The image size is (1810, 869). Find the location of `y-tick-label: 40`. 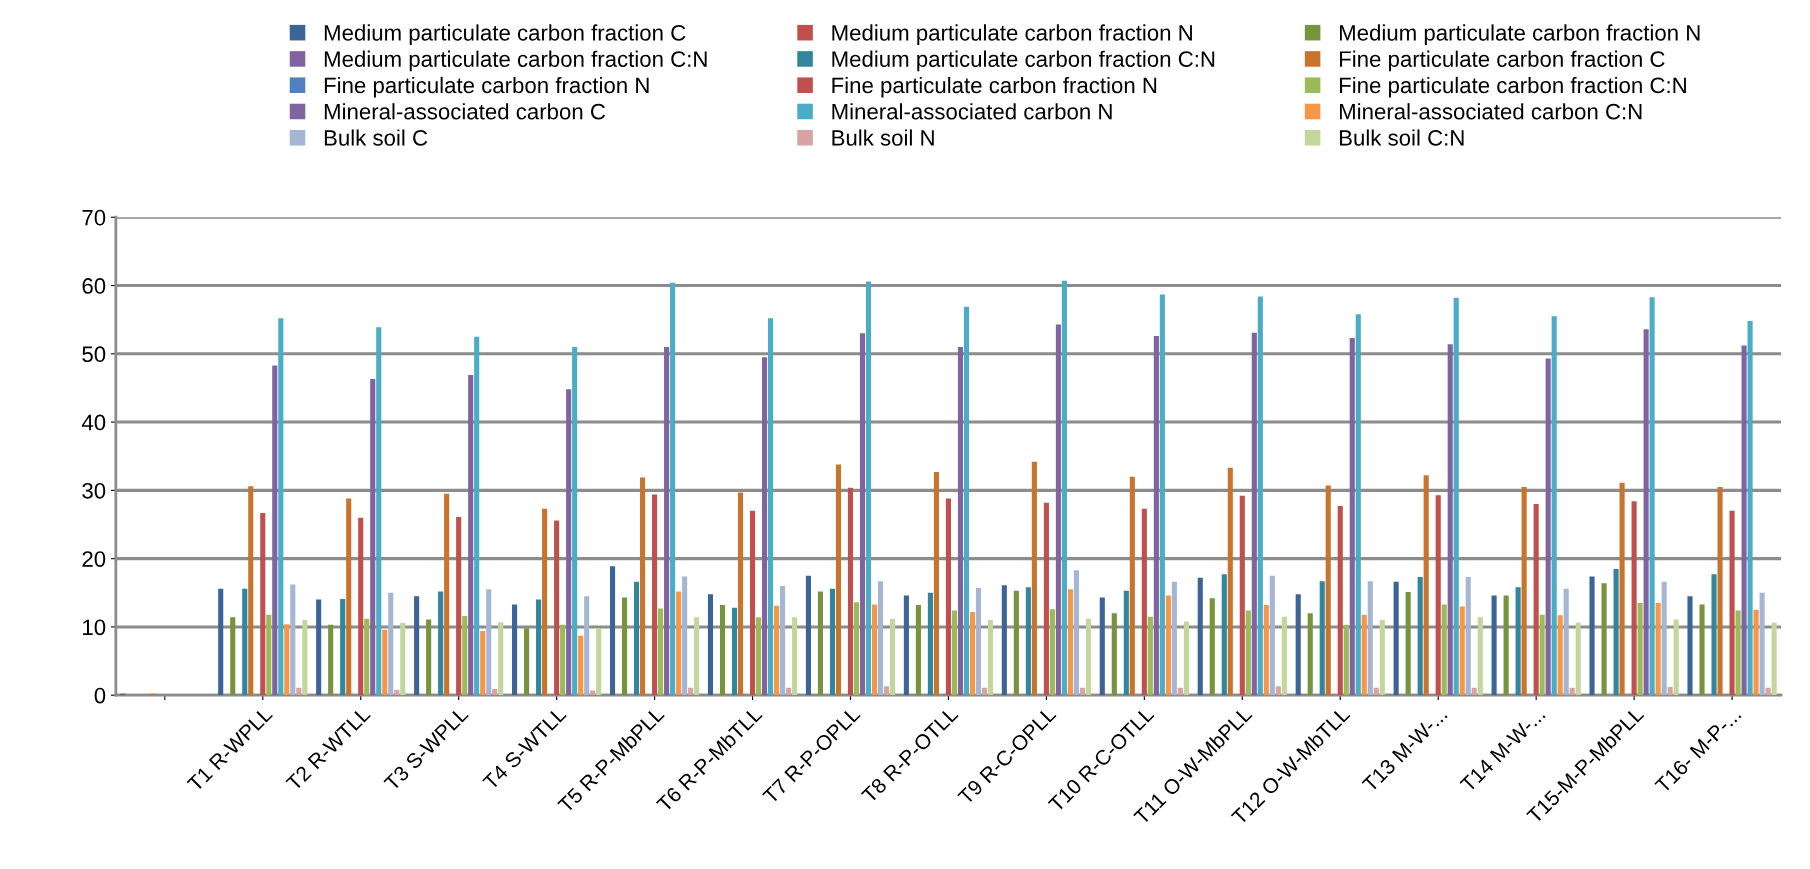

y-tick-label: 40 is located at coordinates (93, 422).